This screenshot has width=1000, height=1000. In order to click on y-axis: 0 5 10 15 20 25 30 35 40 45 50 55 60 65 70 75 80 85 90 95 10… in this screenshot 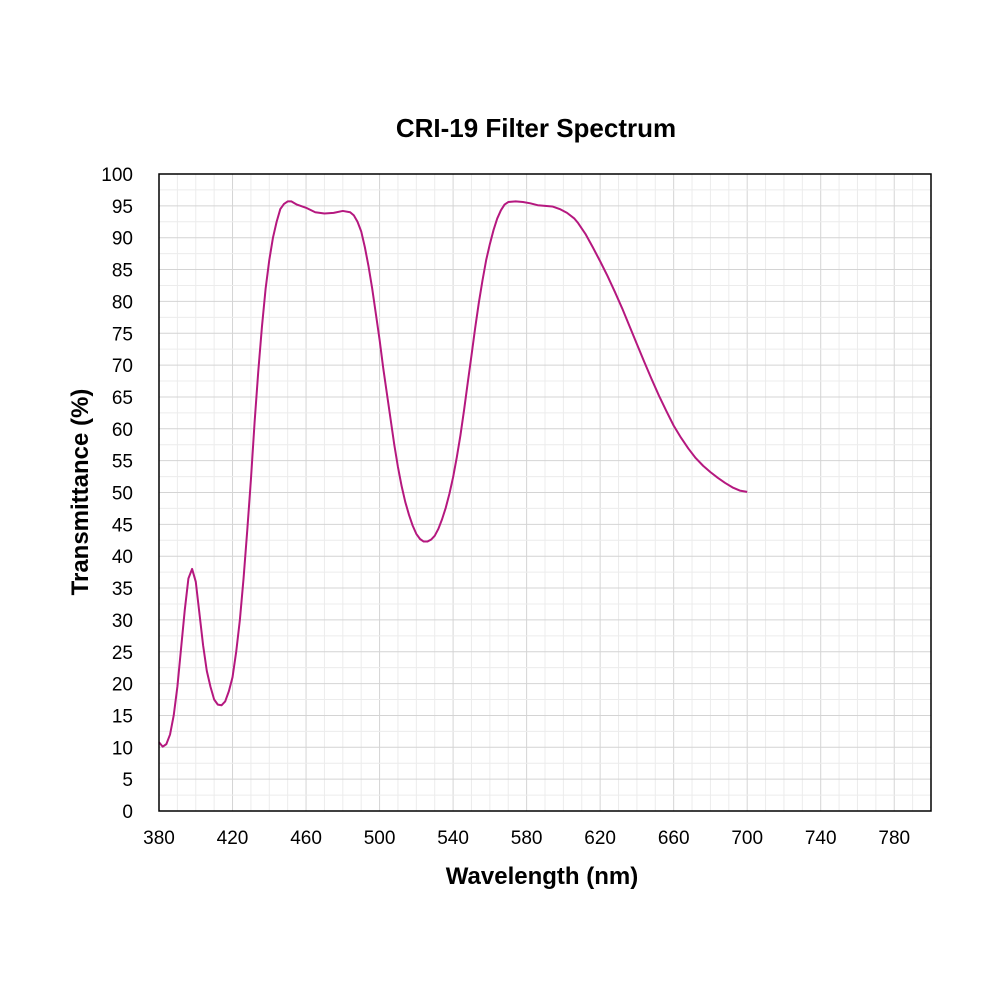, I will do `click(117, 494)`.